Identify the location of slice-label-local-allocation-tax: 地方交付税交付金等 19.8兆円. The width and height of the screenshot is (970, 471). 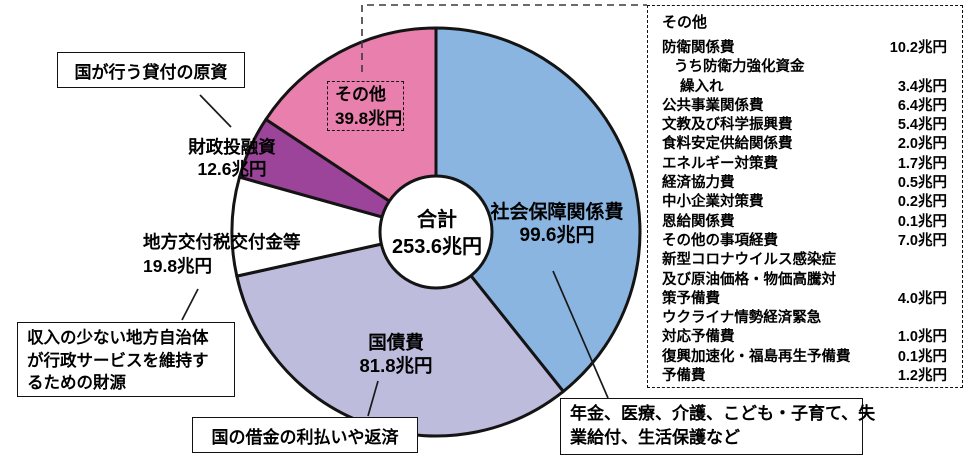
(222, 254).